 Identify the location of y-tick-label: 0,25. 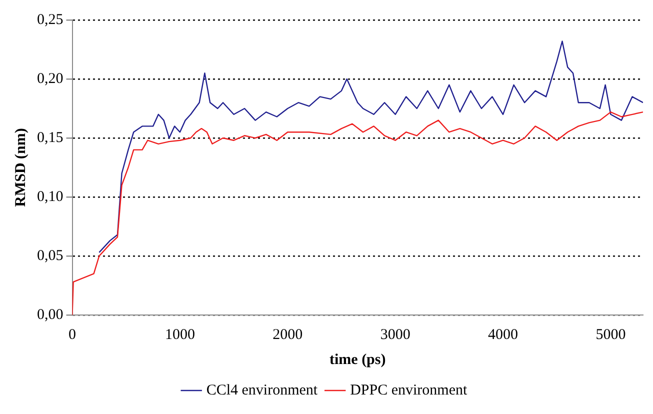
(50, 20).